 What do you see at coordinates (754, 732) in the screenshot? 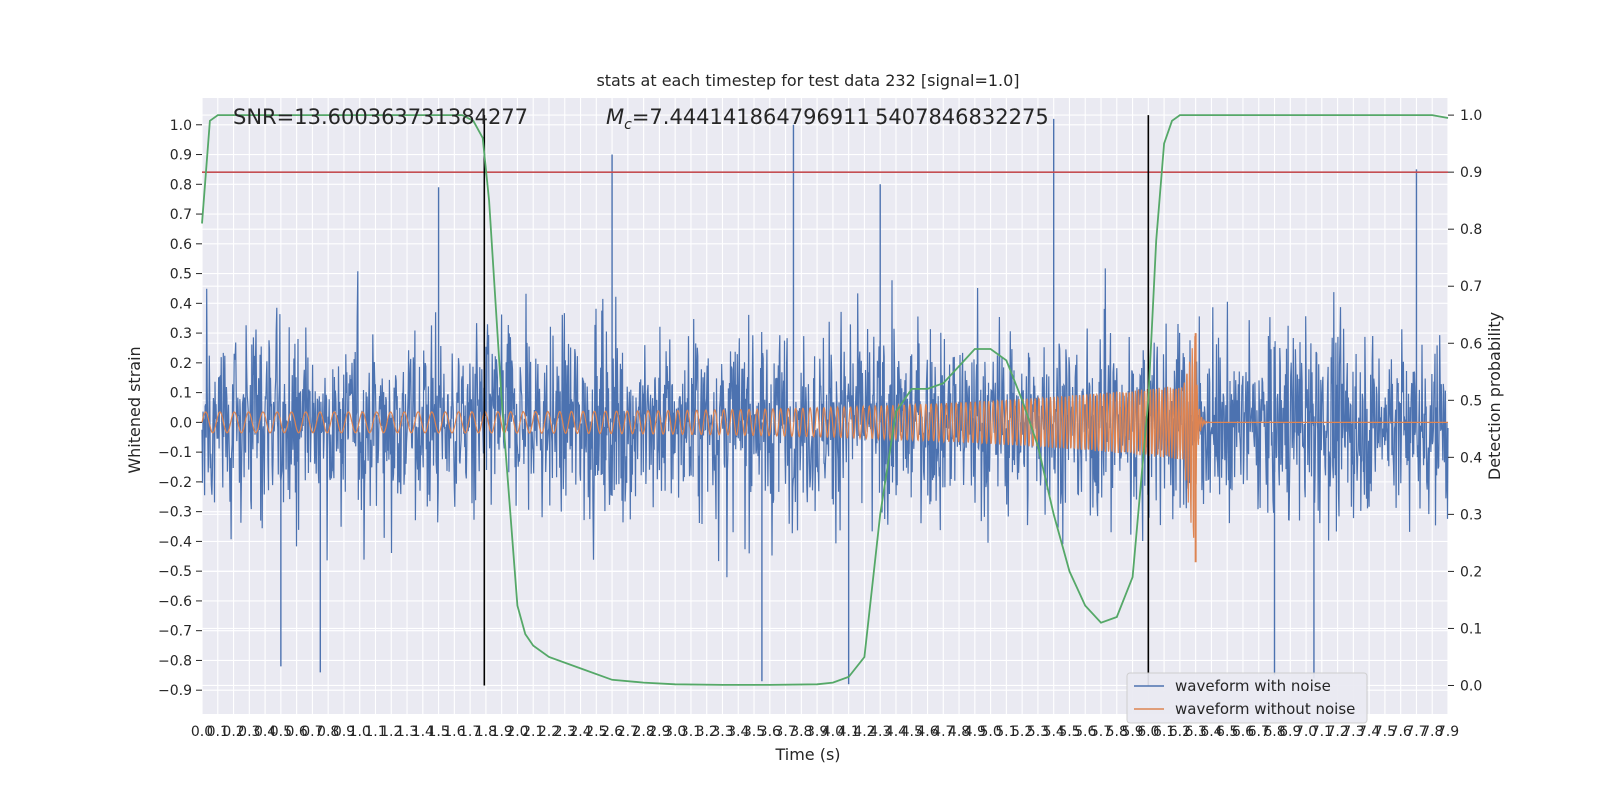
I see `x-tick-label: 3.5` at bounding box center [754, 732].